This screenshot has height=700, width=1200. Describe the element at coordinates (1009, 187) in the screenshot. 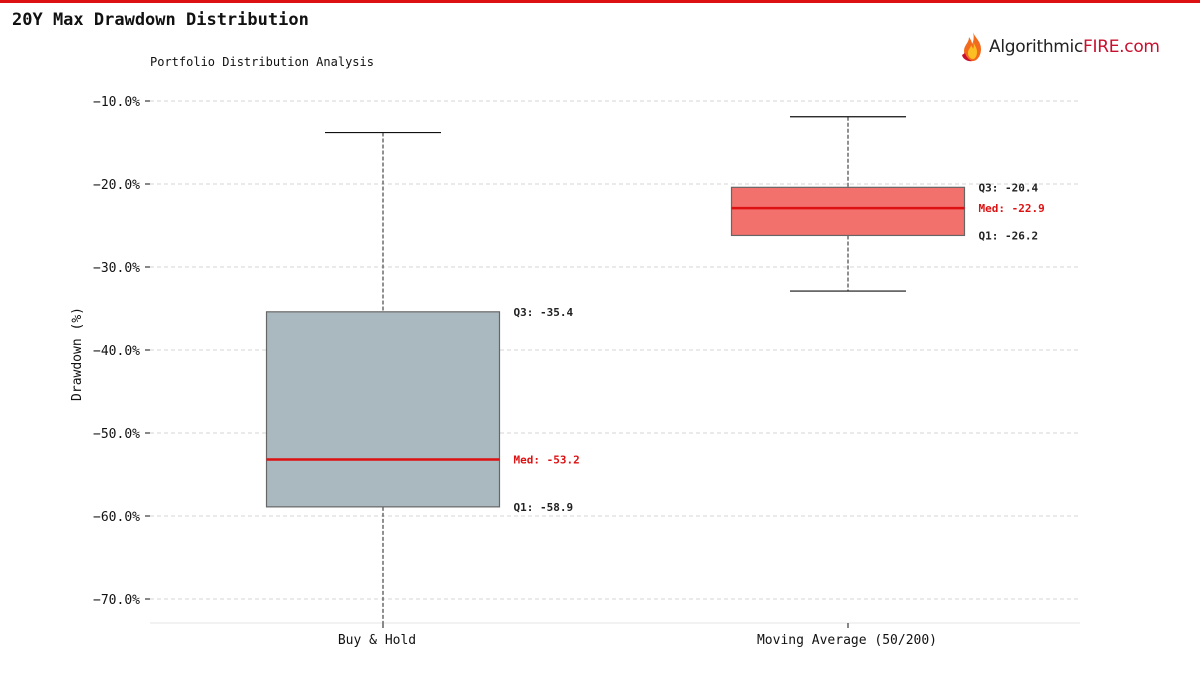

I see `q3-annotation: Q3: -20.4` at that location.